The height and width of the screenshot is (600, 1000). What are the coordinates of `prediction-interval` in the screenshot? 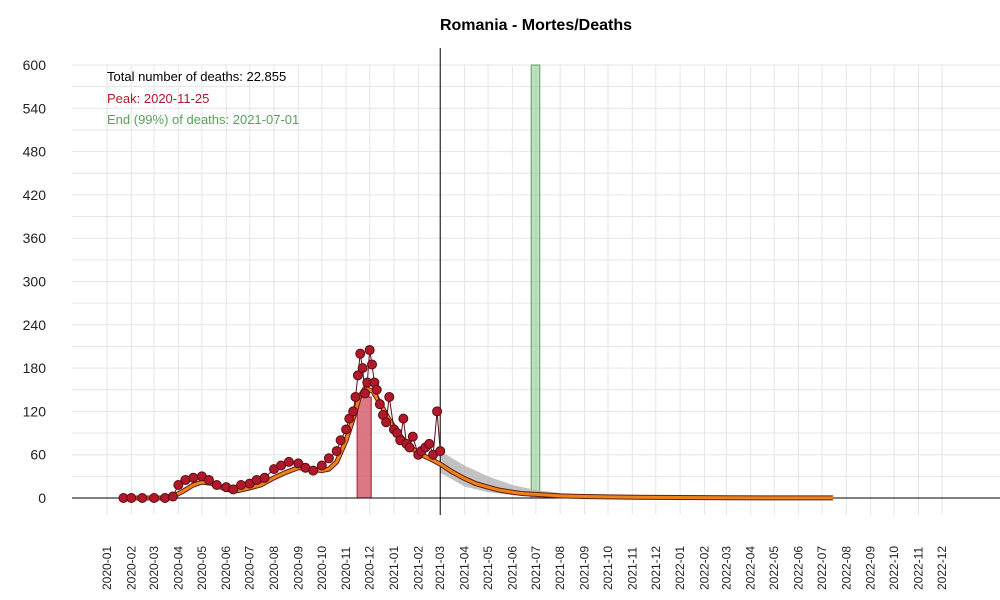 It's located at (560, 474).